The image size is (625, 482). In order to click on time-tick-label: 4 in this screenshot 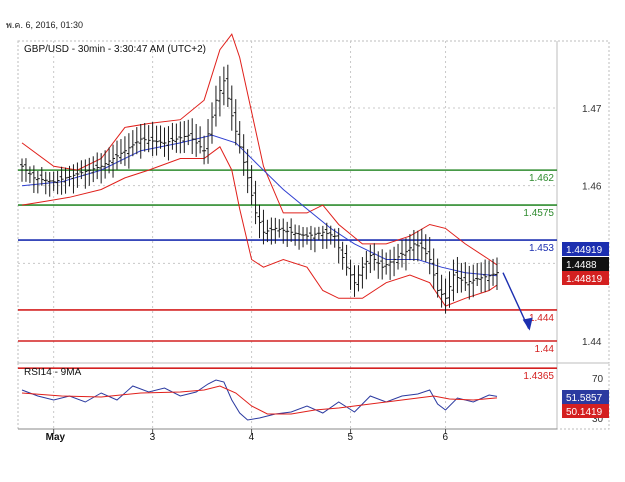, I will do `click(252, 437)`.